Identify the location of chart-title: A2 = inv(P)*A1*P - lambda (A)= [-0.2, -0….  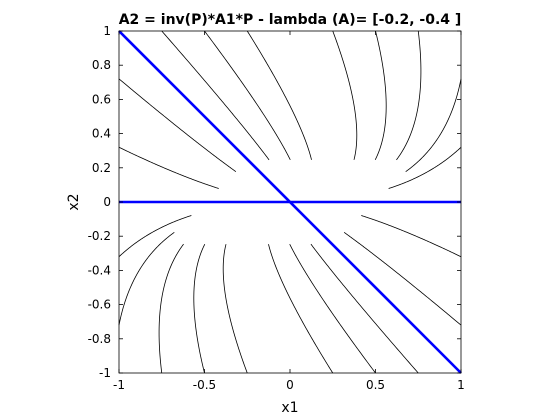
(290, 20).